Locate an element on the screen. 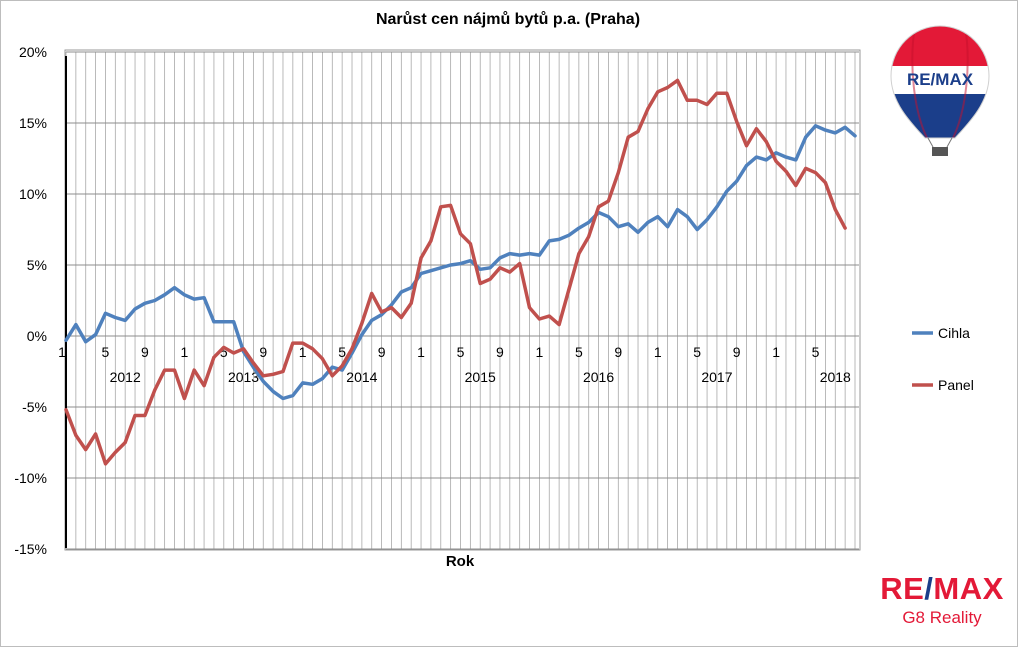 The width and height of the screenshot is (1018, 647). x-axis-month-labels: 1 5 9 1 5 9 1 5 9 1 5 9 1 5 9 1 5 9 1 5 is located at coordinates (439, 352).